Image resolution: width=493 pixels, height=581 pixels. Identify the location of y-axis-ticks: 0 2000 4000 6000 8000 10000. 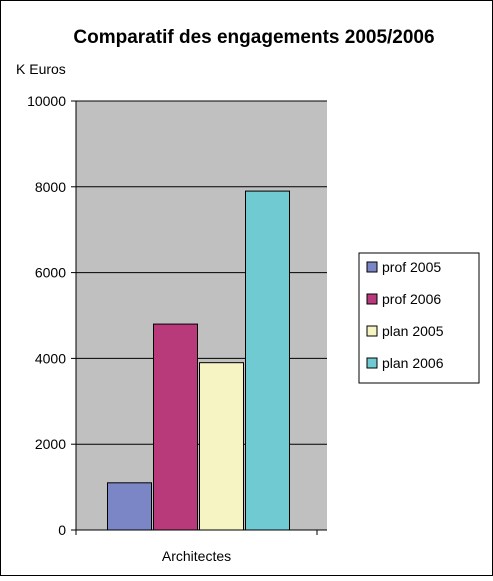
(51, 315).